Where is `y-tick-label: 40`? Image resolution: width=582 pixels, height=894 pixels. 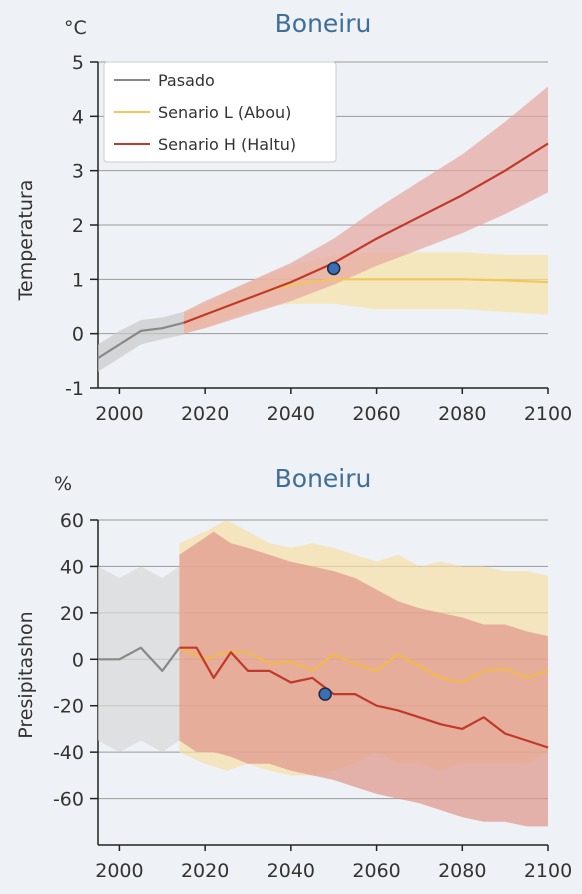 y-tick-label: 40 is located at coordinates (72, 567).